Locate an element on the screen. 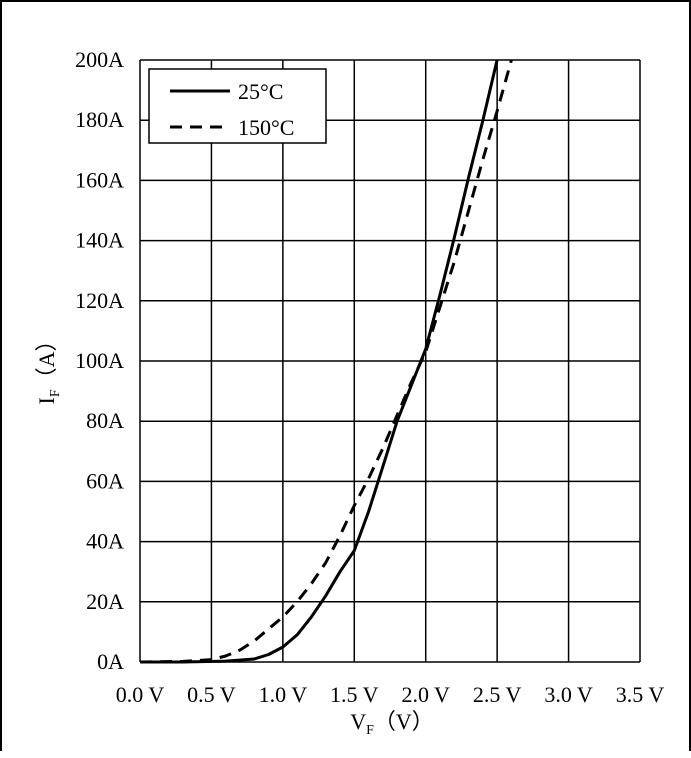 The width and height of the screenshot is (691, 758). legend: 25°C 150°C is located at coordinates (237, 106).